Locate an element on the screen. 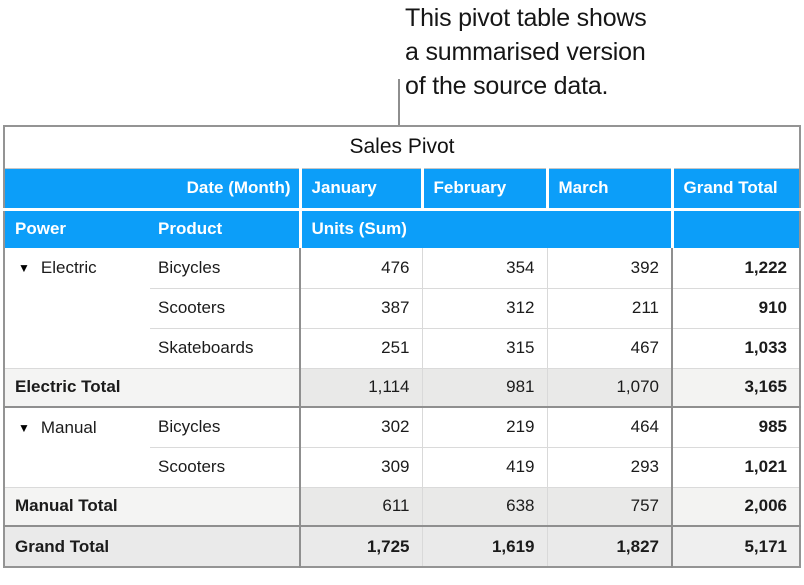 The height and width of the screenshot is (585, 804). row-manual-bicycles: ▼ Manual Bicycles 302 219 464 985 is located at coordinates (402, 447).